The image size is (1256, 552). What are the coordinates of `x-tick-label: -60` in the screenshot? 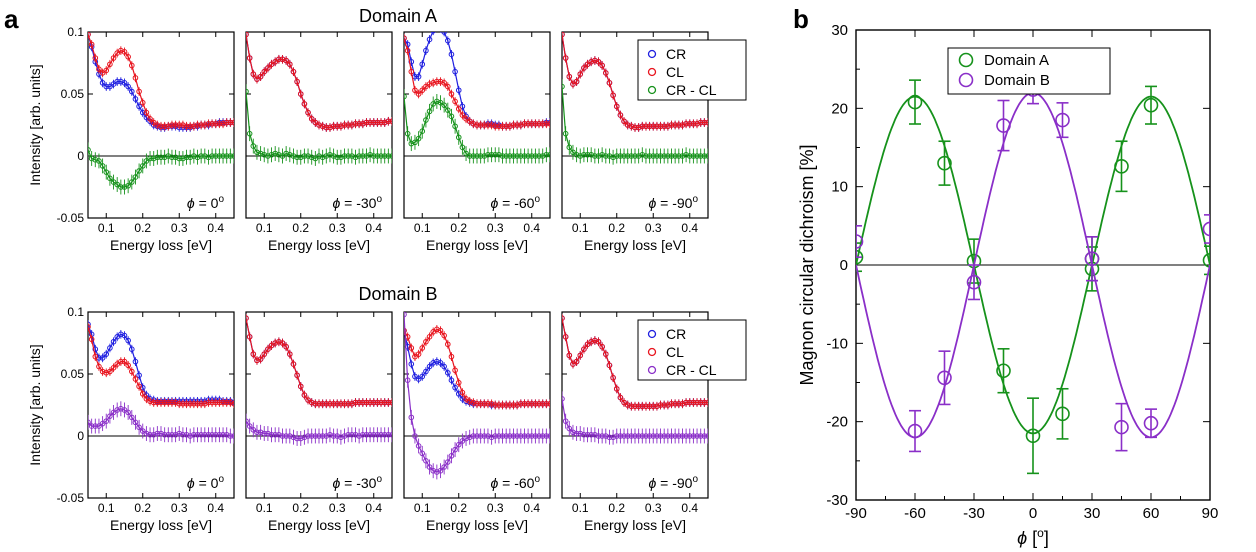 It's located at (915, 513).